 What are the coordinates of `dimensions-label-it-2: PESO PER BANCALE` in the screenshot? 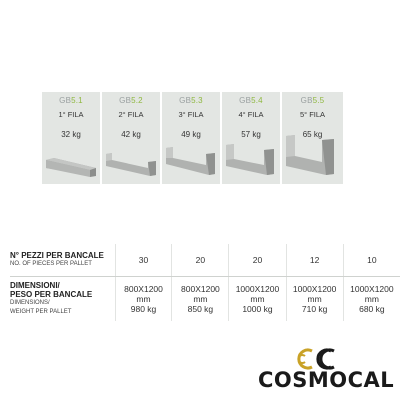 It's located at (51, 294).